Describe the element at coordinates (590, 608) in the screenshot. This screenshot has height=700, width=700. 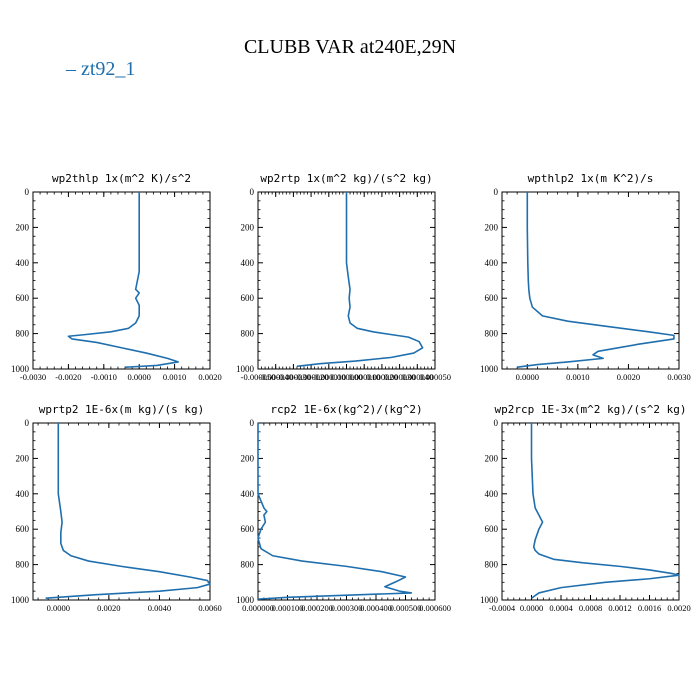
I see `x-tick-label: 0.0008` at that location.